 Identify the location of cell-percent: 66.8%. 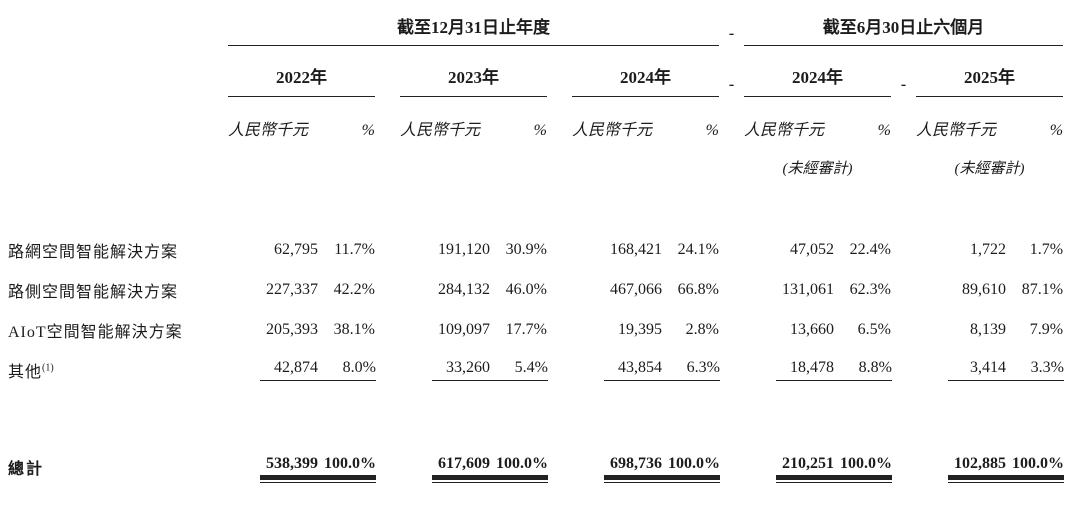
(698, 289).